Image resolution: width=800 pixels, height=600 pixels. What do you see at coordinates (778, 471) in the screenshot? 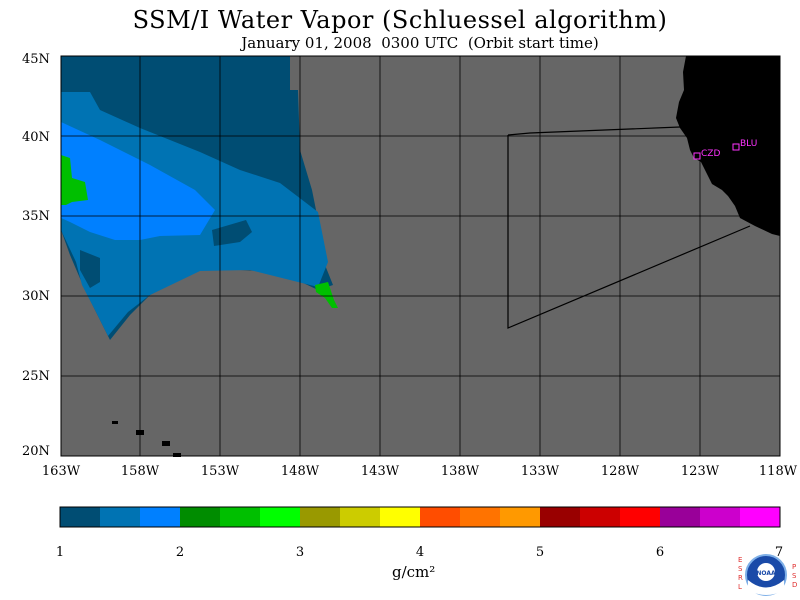
I see `lon-label: 118W` at bounding box center [778, 471].